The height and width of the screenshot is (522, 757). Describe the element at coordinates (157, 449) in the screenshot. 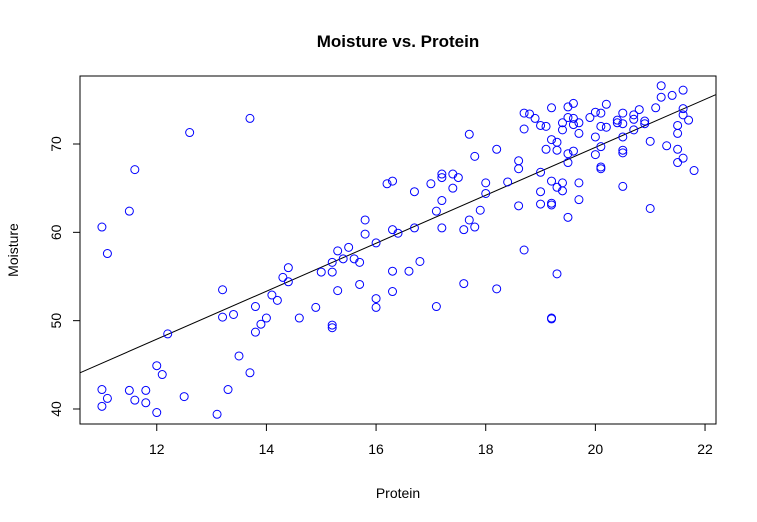

I see `x-tick-label: 12` at that location.